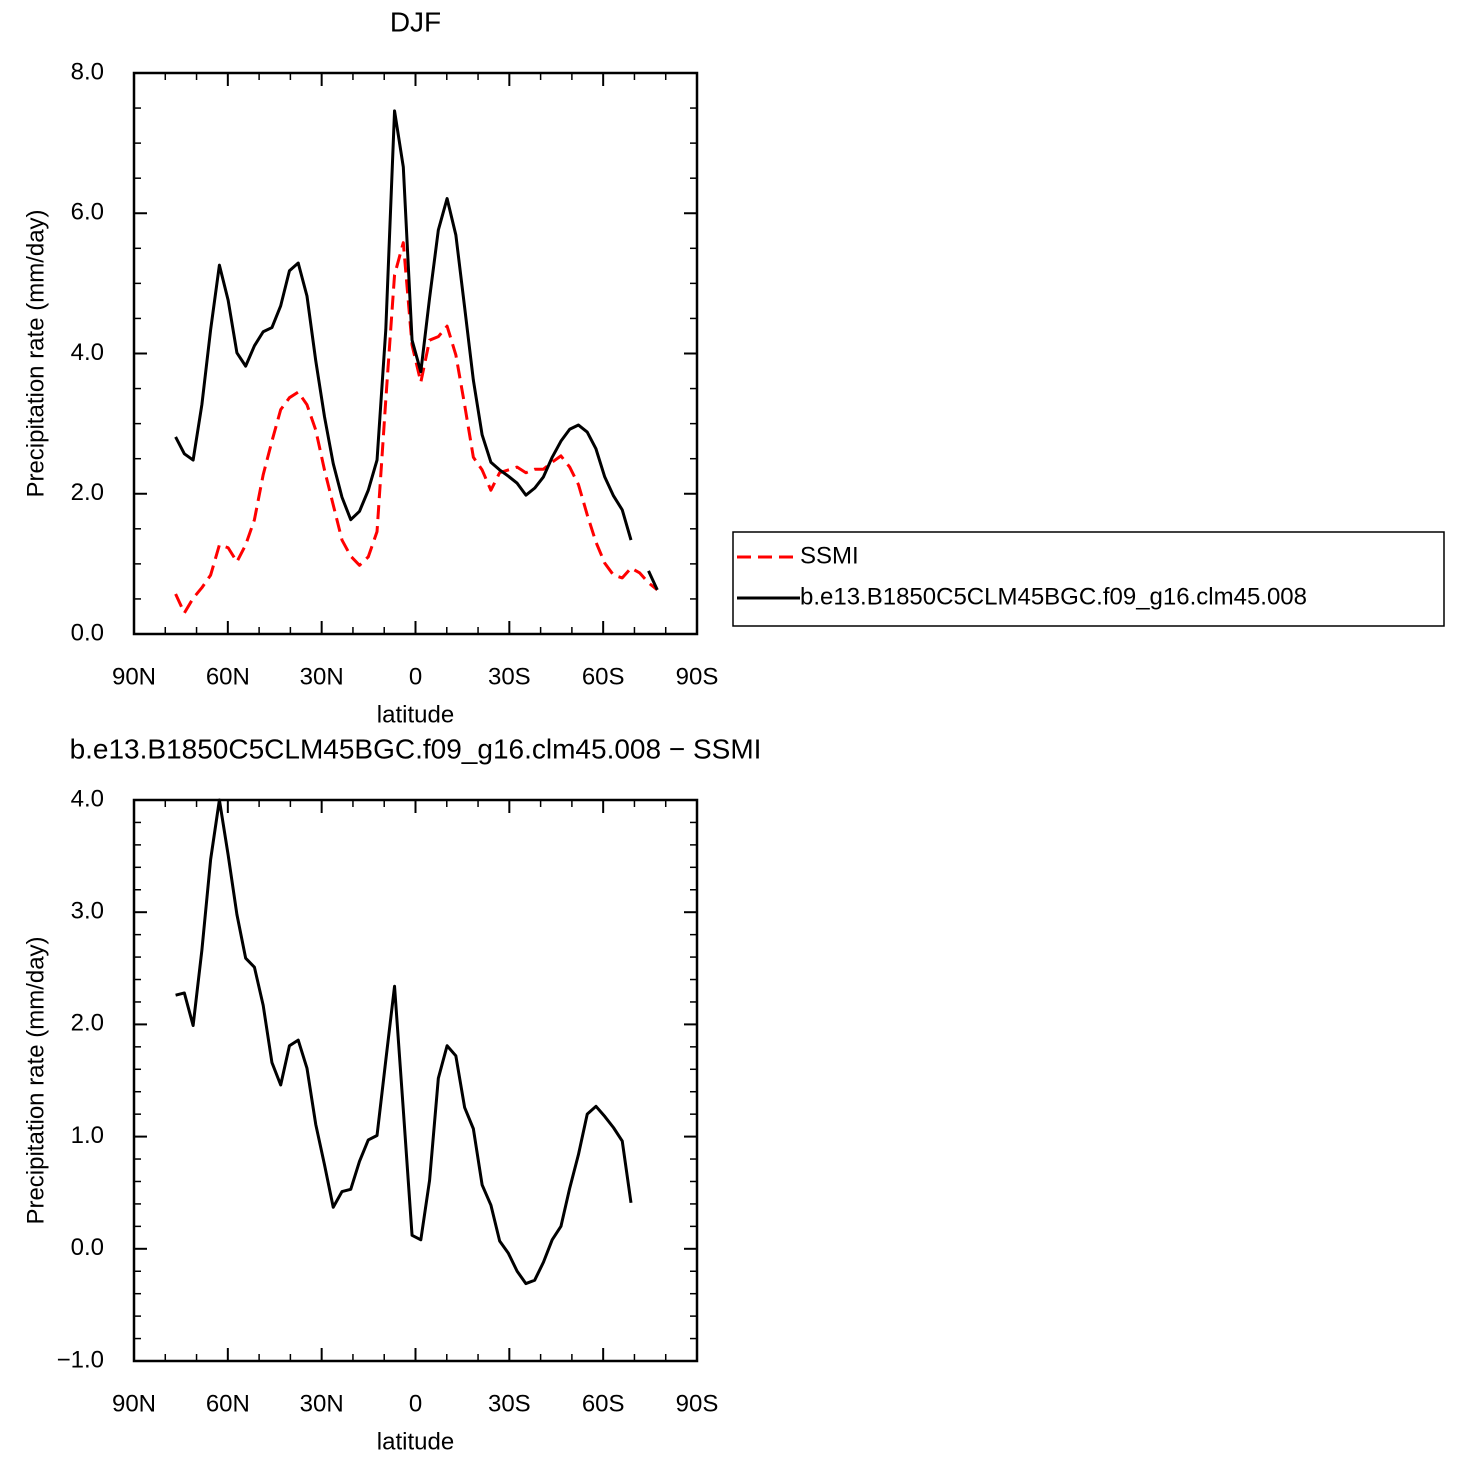  I want to click on legend-label: b.e13.B1850C5CLM45BGC.f09_g16.clm45.008, so click(1053, 596).